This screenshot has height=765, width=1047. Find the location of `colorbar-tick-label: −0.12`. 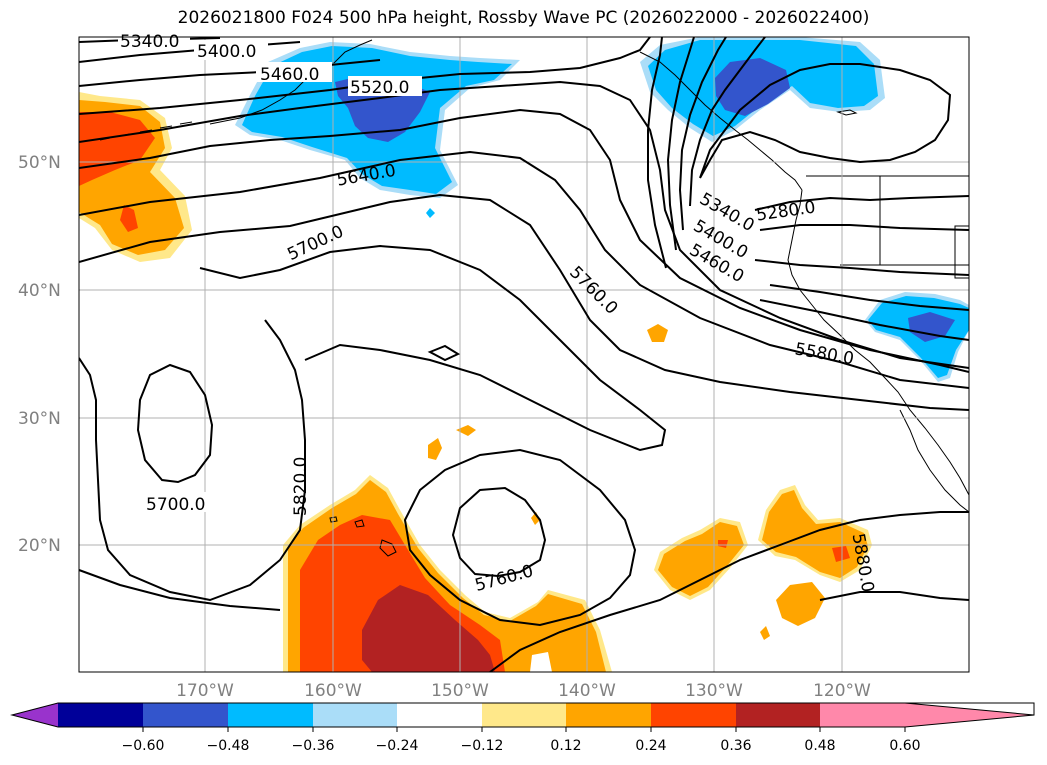

colorbar-tick-label: −0.12 is located at coordinates (482, 746).